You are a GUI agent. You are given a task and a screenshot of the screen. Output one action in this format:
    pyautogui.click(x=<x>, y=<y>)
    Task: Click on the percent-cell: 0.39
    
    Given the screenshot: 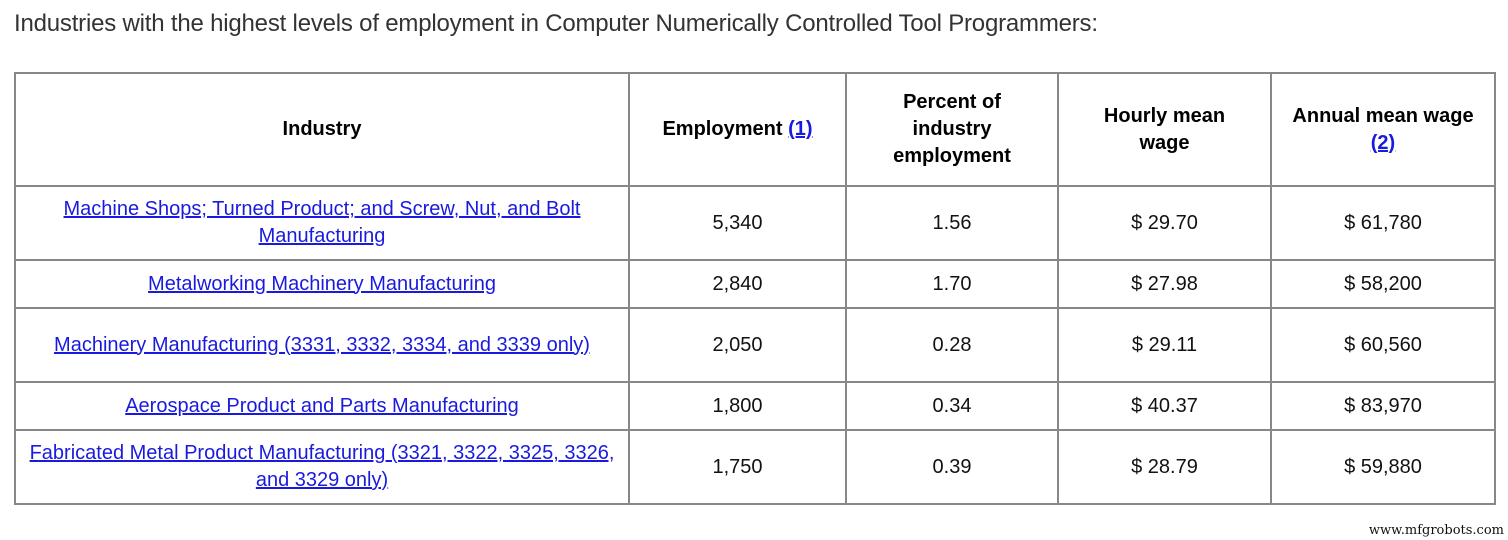 What is the action you would take?
    pyautogui.click(x=952, y=467)
    